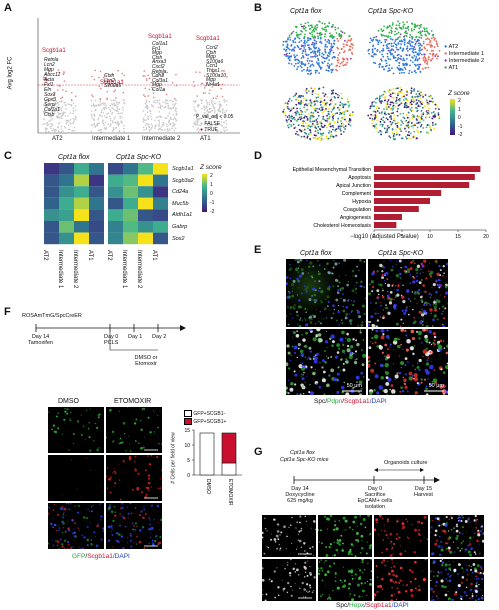 The width and height of the screenshot is (499, 610). I want to click on panel-f-bar-ylabel: # Cells per field of view, so click(173, 458).